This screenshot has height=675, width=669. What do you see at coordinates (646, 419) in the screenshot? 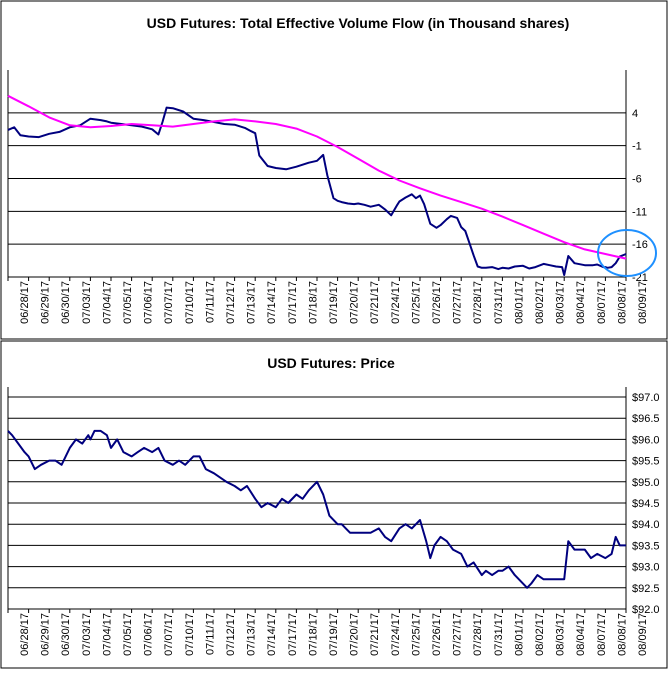
I see `price-y-tick-label: $96.5` at bounding box center [646, 419].